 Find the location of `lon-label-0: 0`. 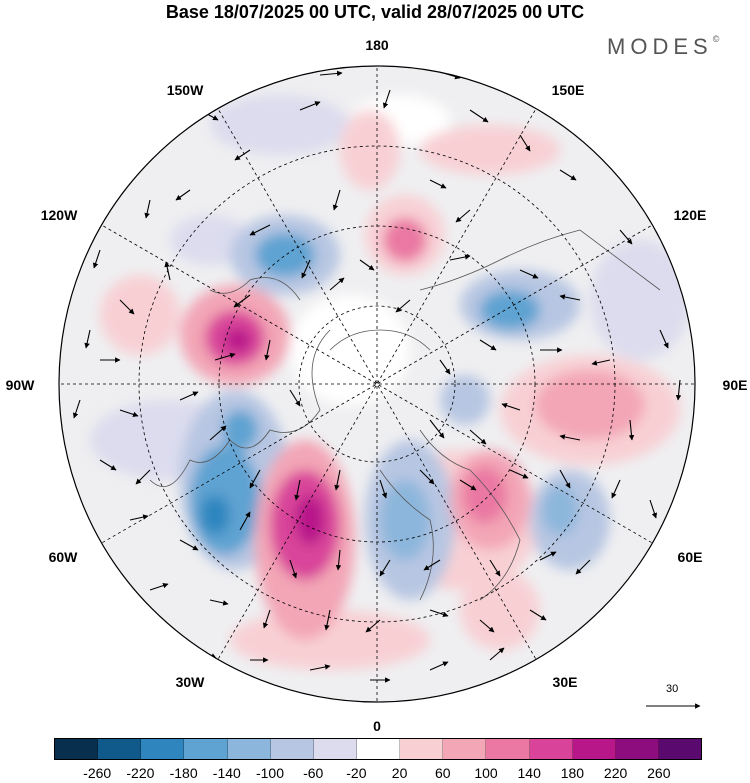

lon-label-0: 0 is located at coordinates (377, 726).